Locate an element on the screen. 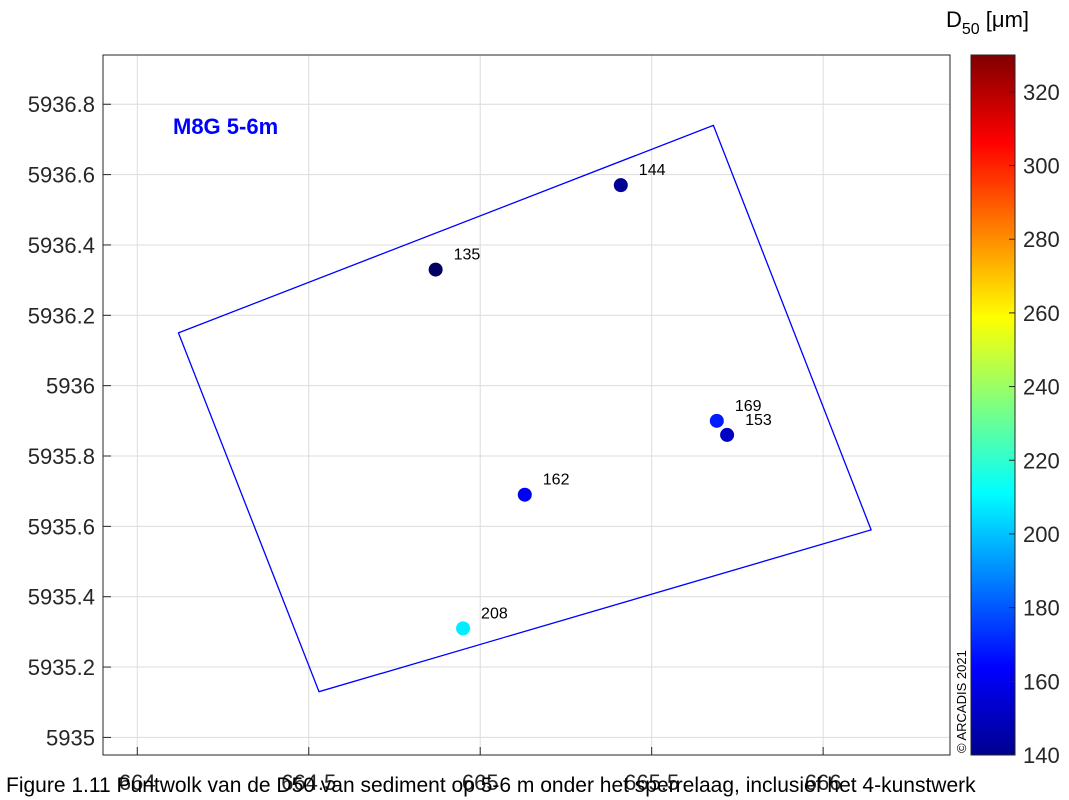  colorbar-tick-label: 300 is located at coordinates (1041, 166).